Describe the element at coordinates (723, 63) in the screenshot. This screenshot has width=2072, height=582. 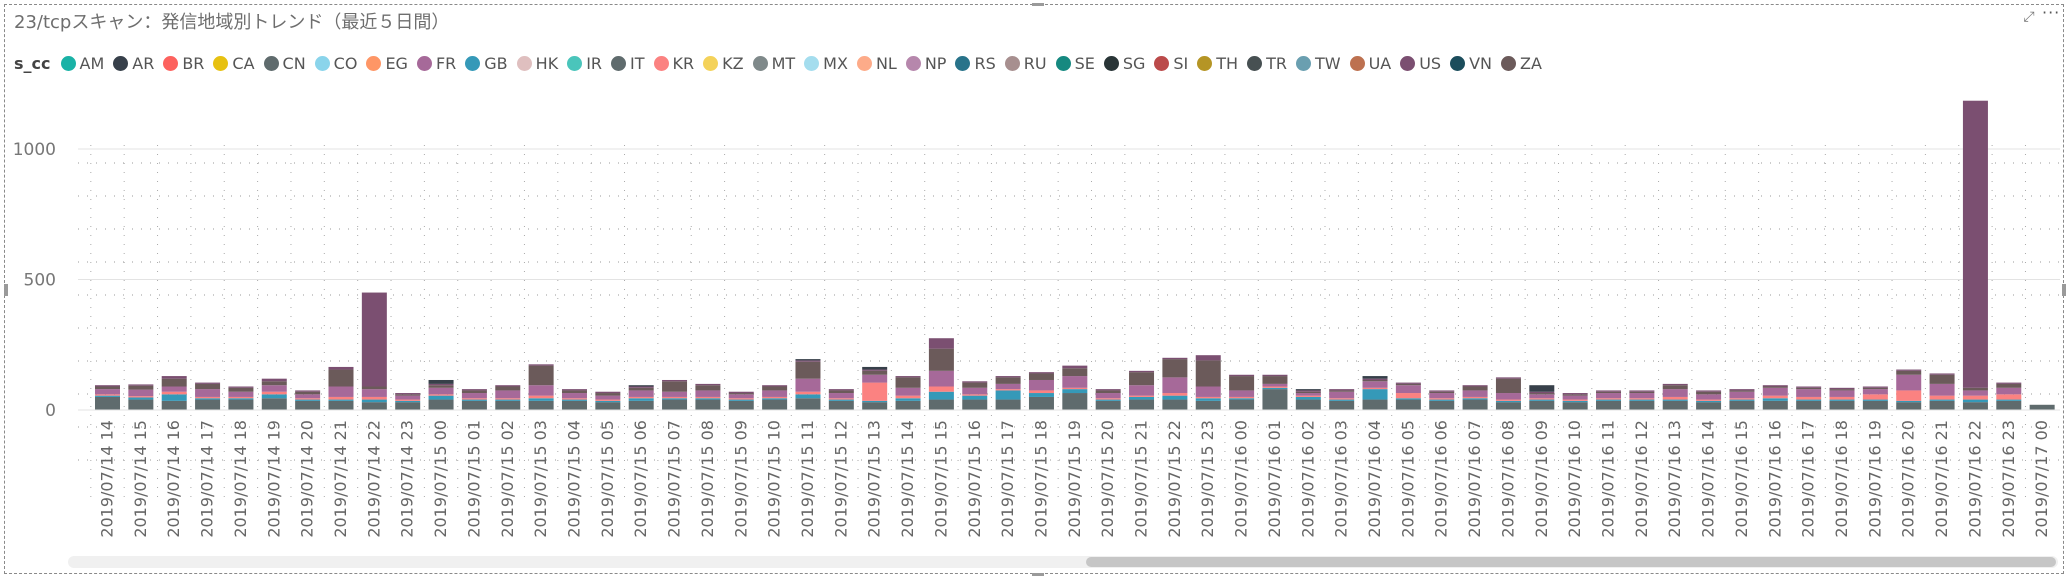
I see `legend-item-kz: KZ` at that location.